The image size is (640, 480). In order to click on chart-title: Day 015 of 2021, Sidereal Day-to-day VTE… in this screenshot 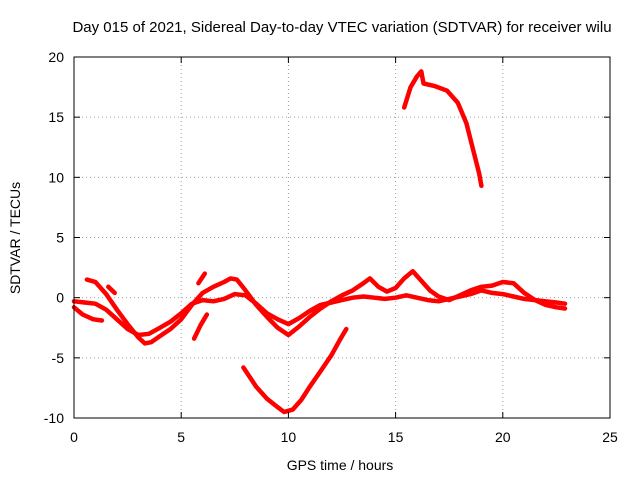, I will do `click(341, 27)`.